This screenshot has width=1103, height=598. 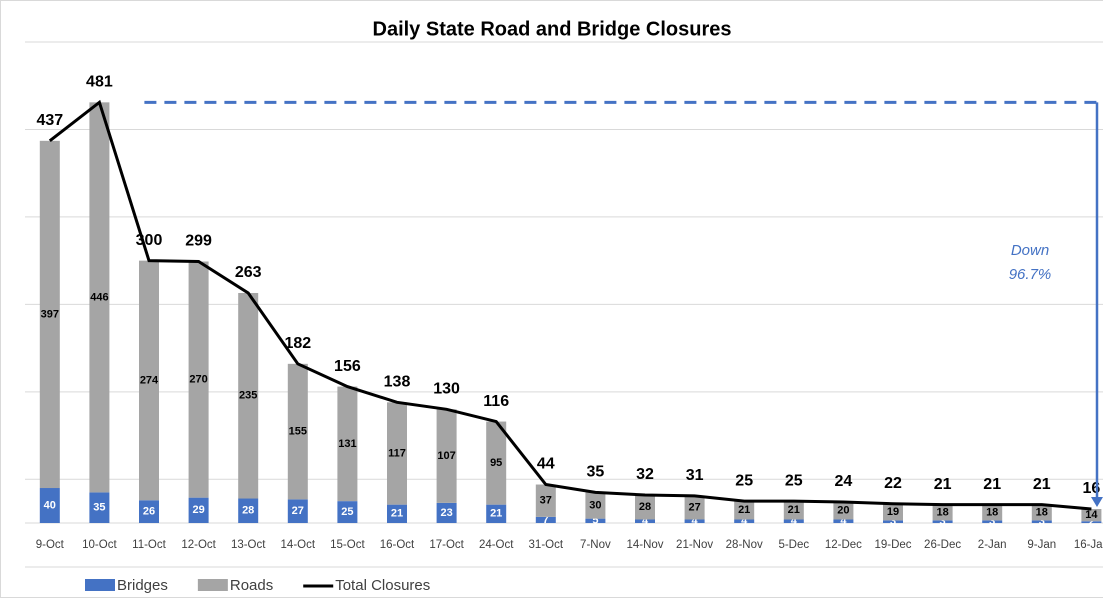 What do you see at coordinates (142, 585) in the screenshot?
I see `legend-label: Bridges` at bounding box center [142, 585].